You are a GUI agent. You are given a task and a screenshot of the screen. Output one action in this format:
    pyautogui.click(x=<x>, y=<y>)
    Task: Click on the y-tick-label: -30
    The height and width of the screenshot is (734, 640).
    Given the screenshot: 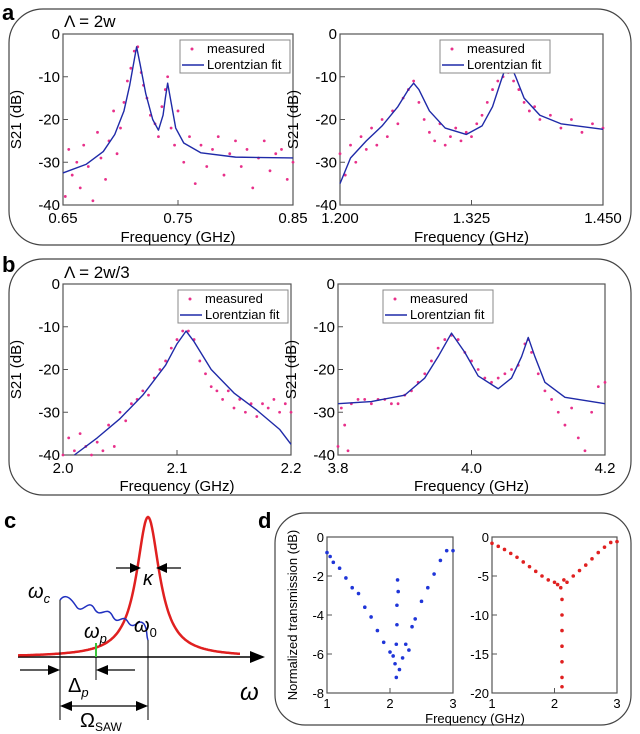 What is the action you would take?
    pyautogui.click(x=49, y=162)
    